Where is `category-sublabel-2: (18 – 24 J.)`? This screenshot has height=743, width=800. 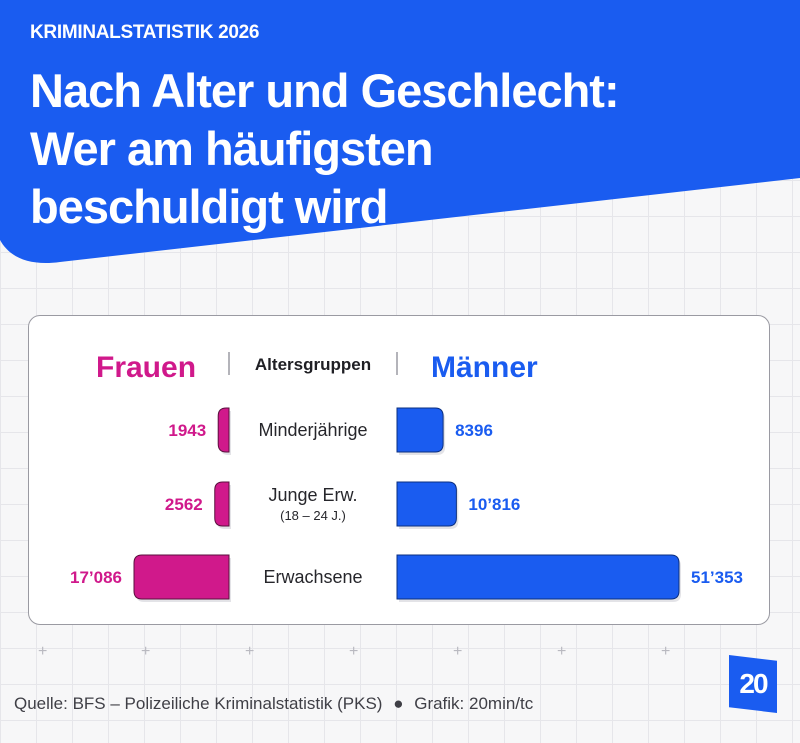
category-sublabel-2: (18 – 24 J.) is located at coordinates (313, 515).